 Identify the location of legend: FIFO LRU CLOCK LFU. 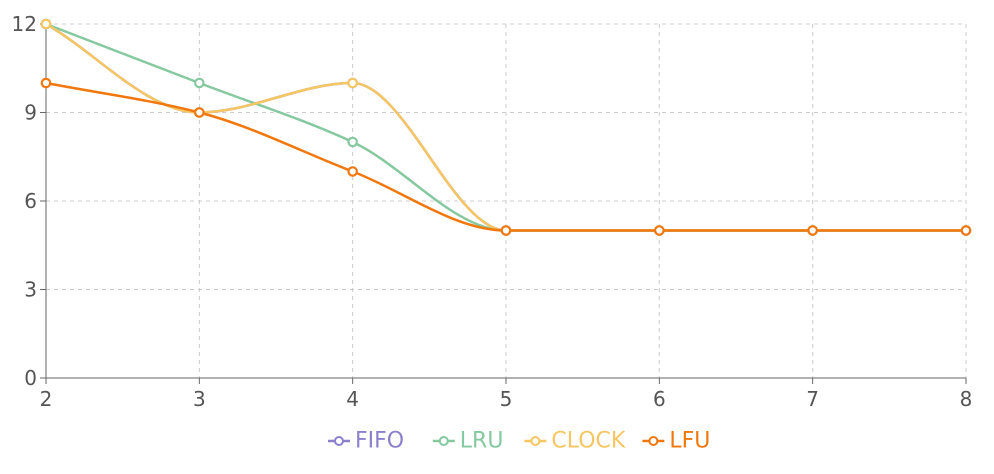
(519, 441).